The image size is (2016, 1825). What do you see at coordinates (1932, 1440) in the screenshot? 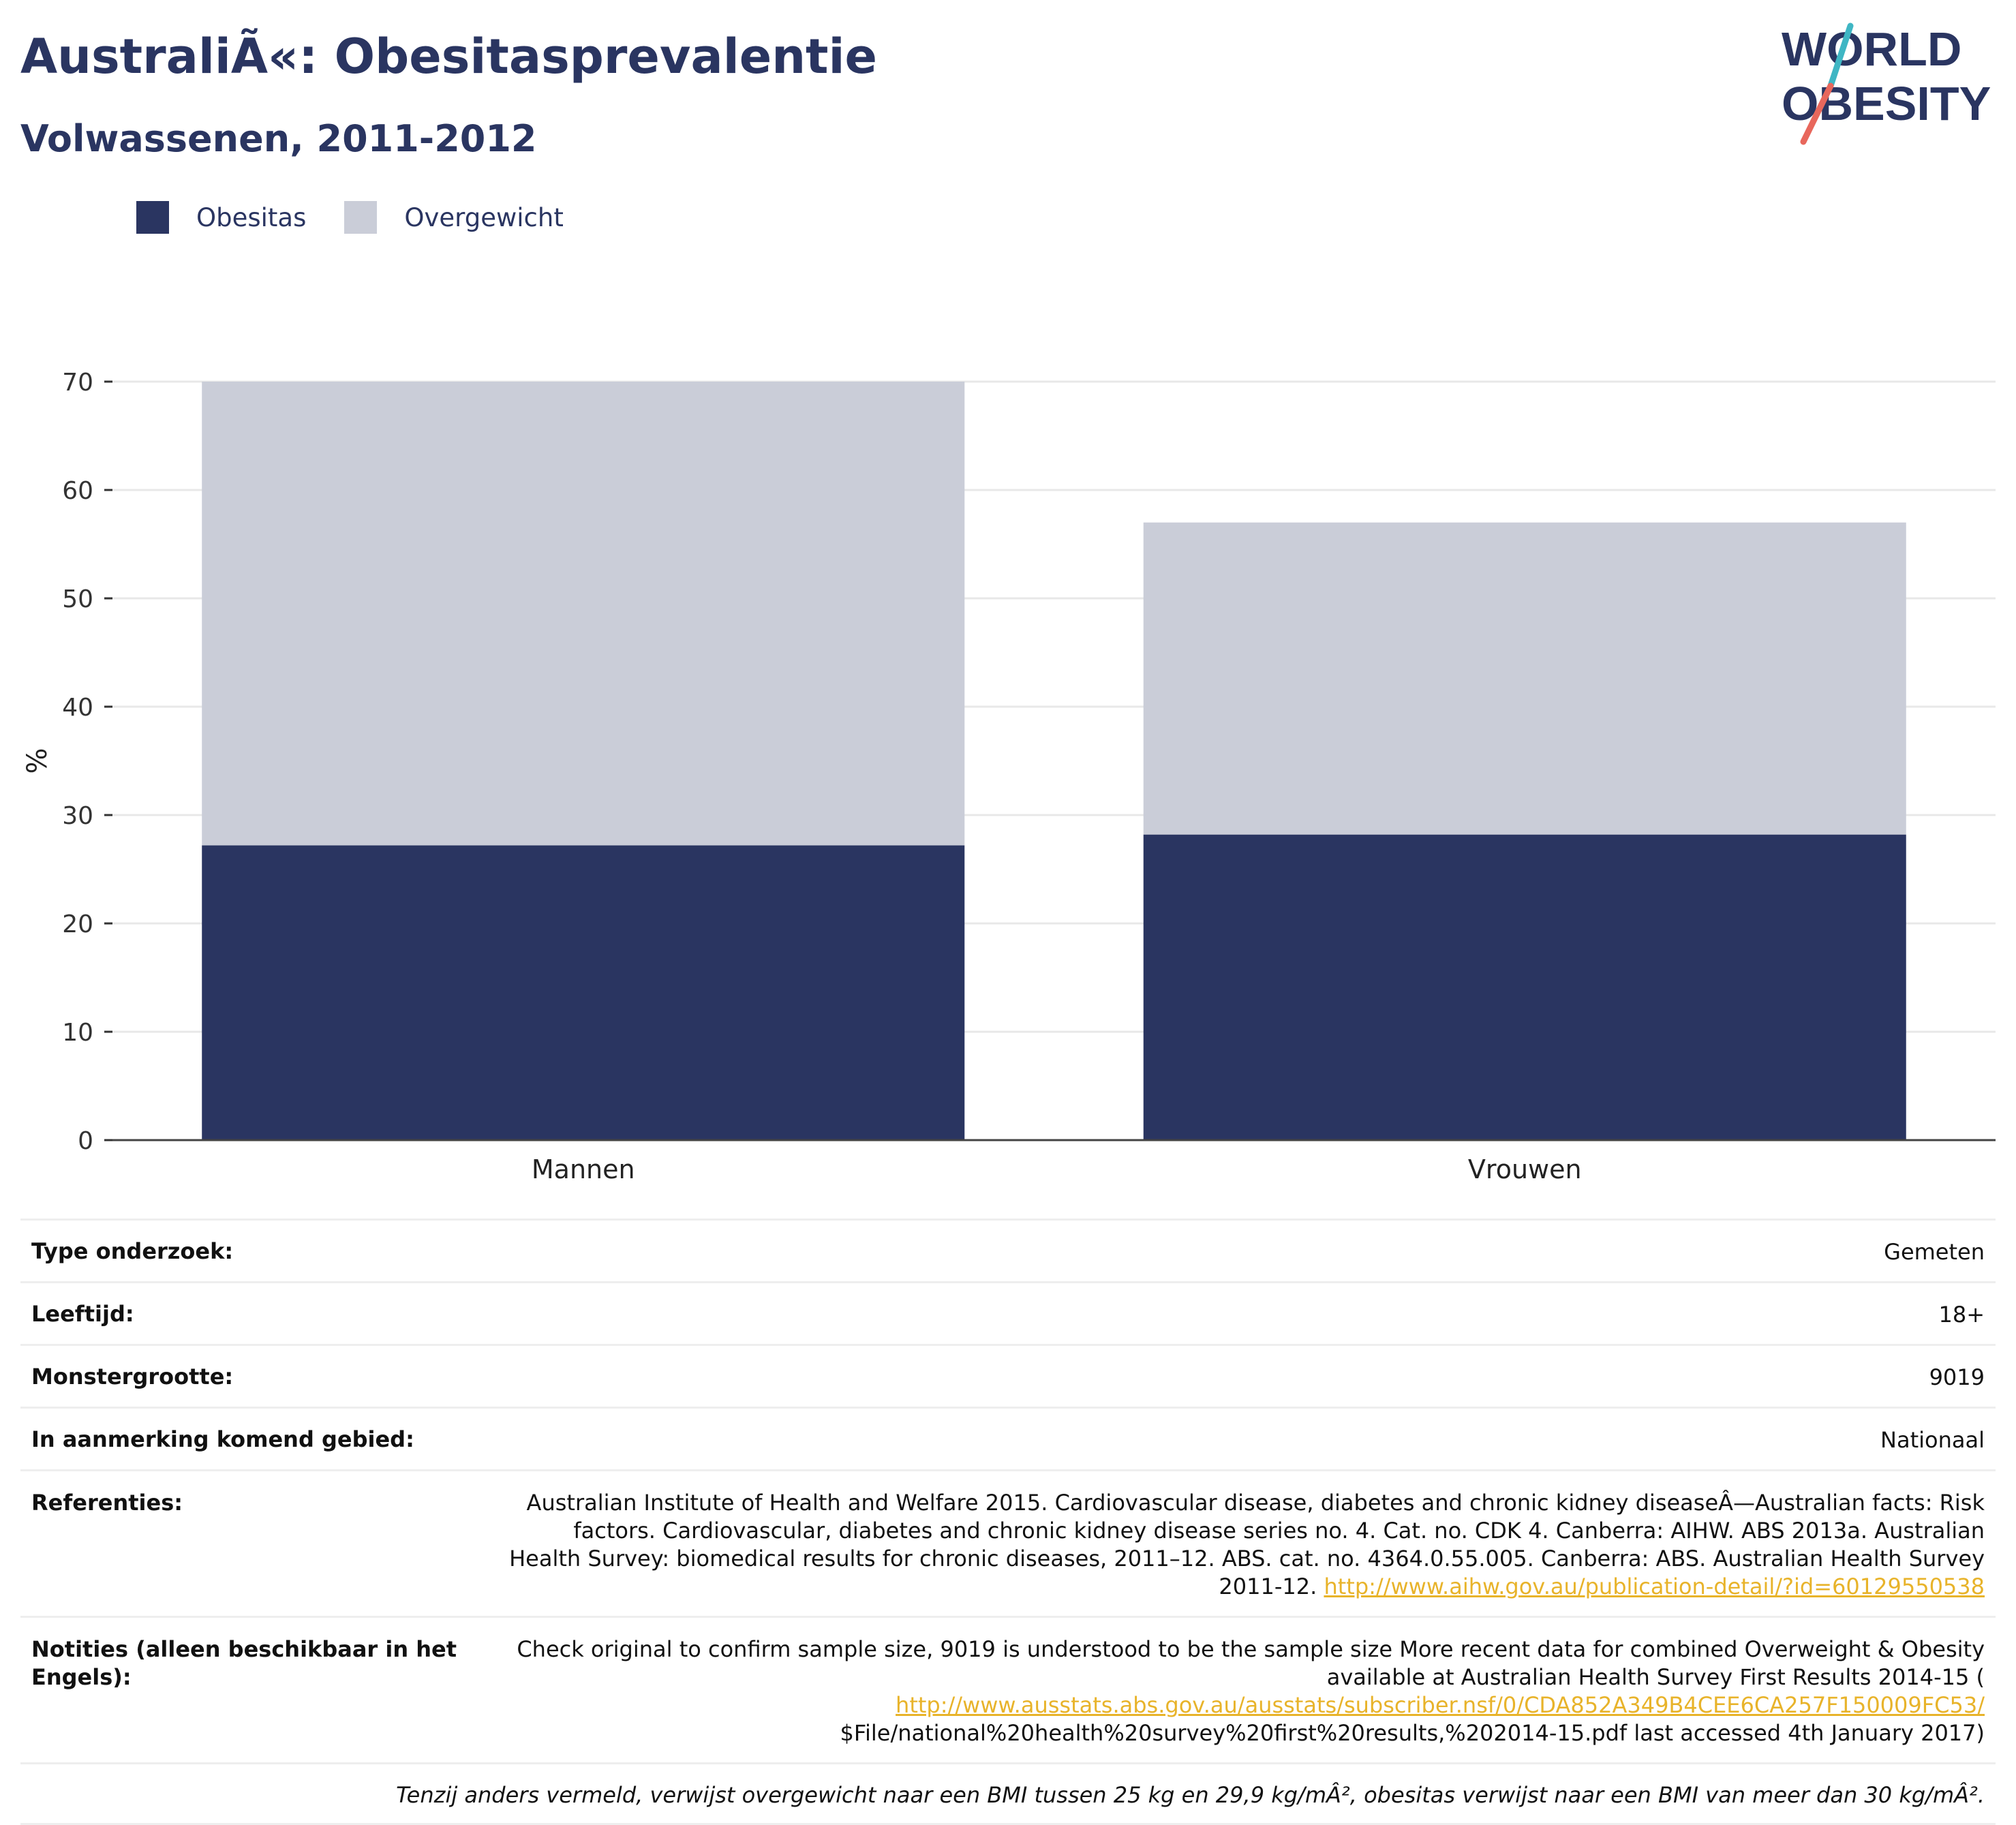
I see `area-value: Nationaal` at bounding box center [1932, 1440].